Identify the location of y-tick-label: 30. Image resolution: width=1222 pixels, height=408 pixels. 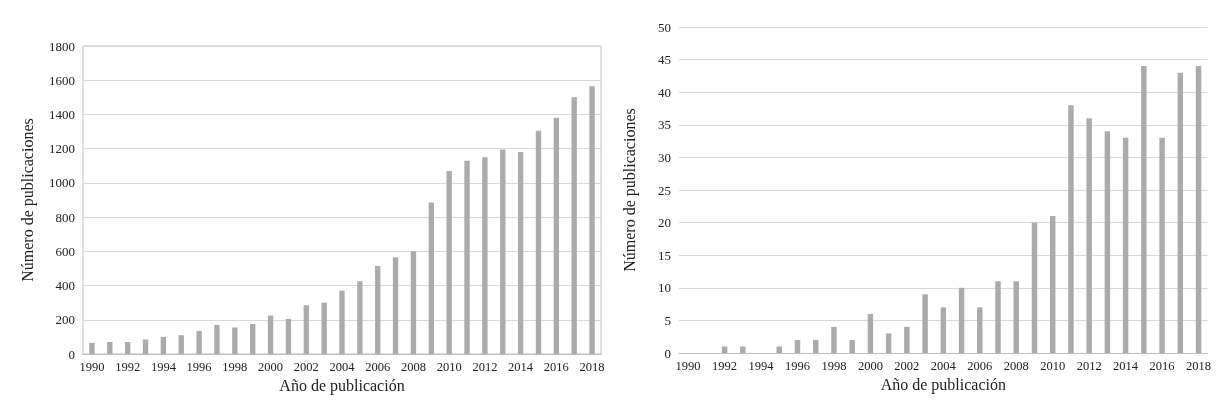
(664, 157).